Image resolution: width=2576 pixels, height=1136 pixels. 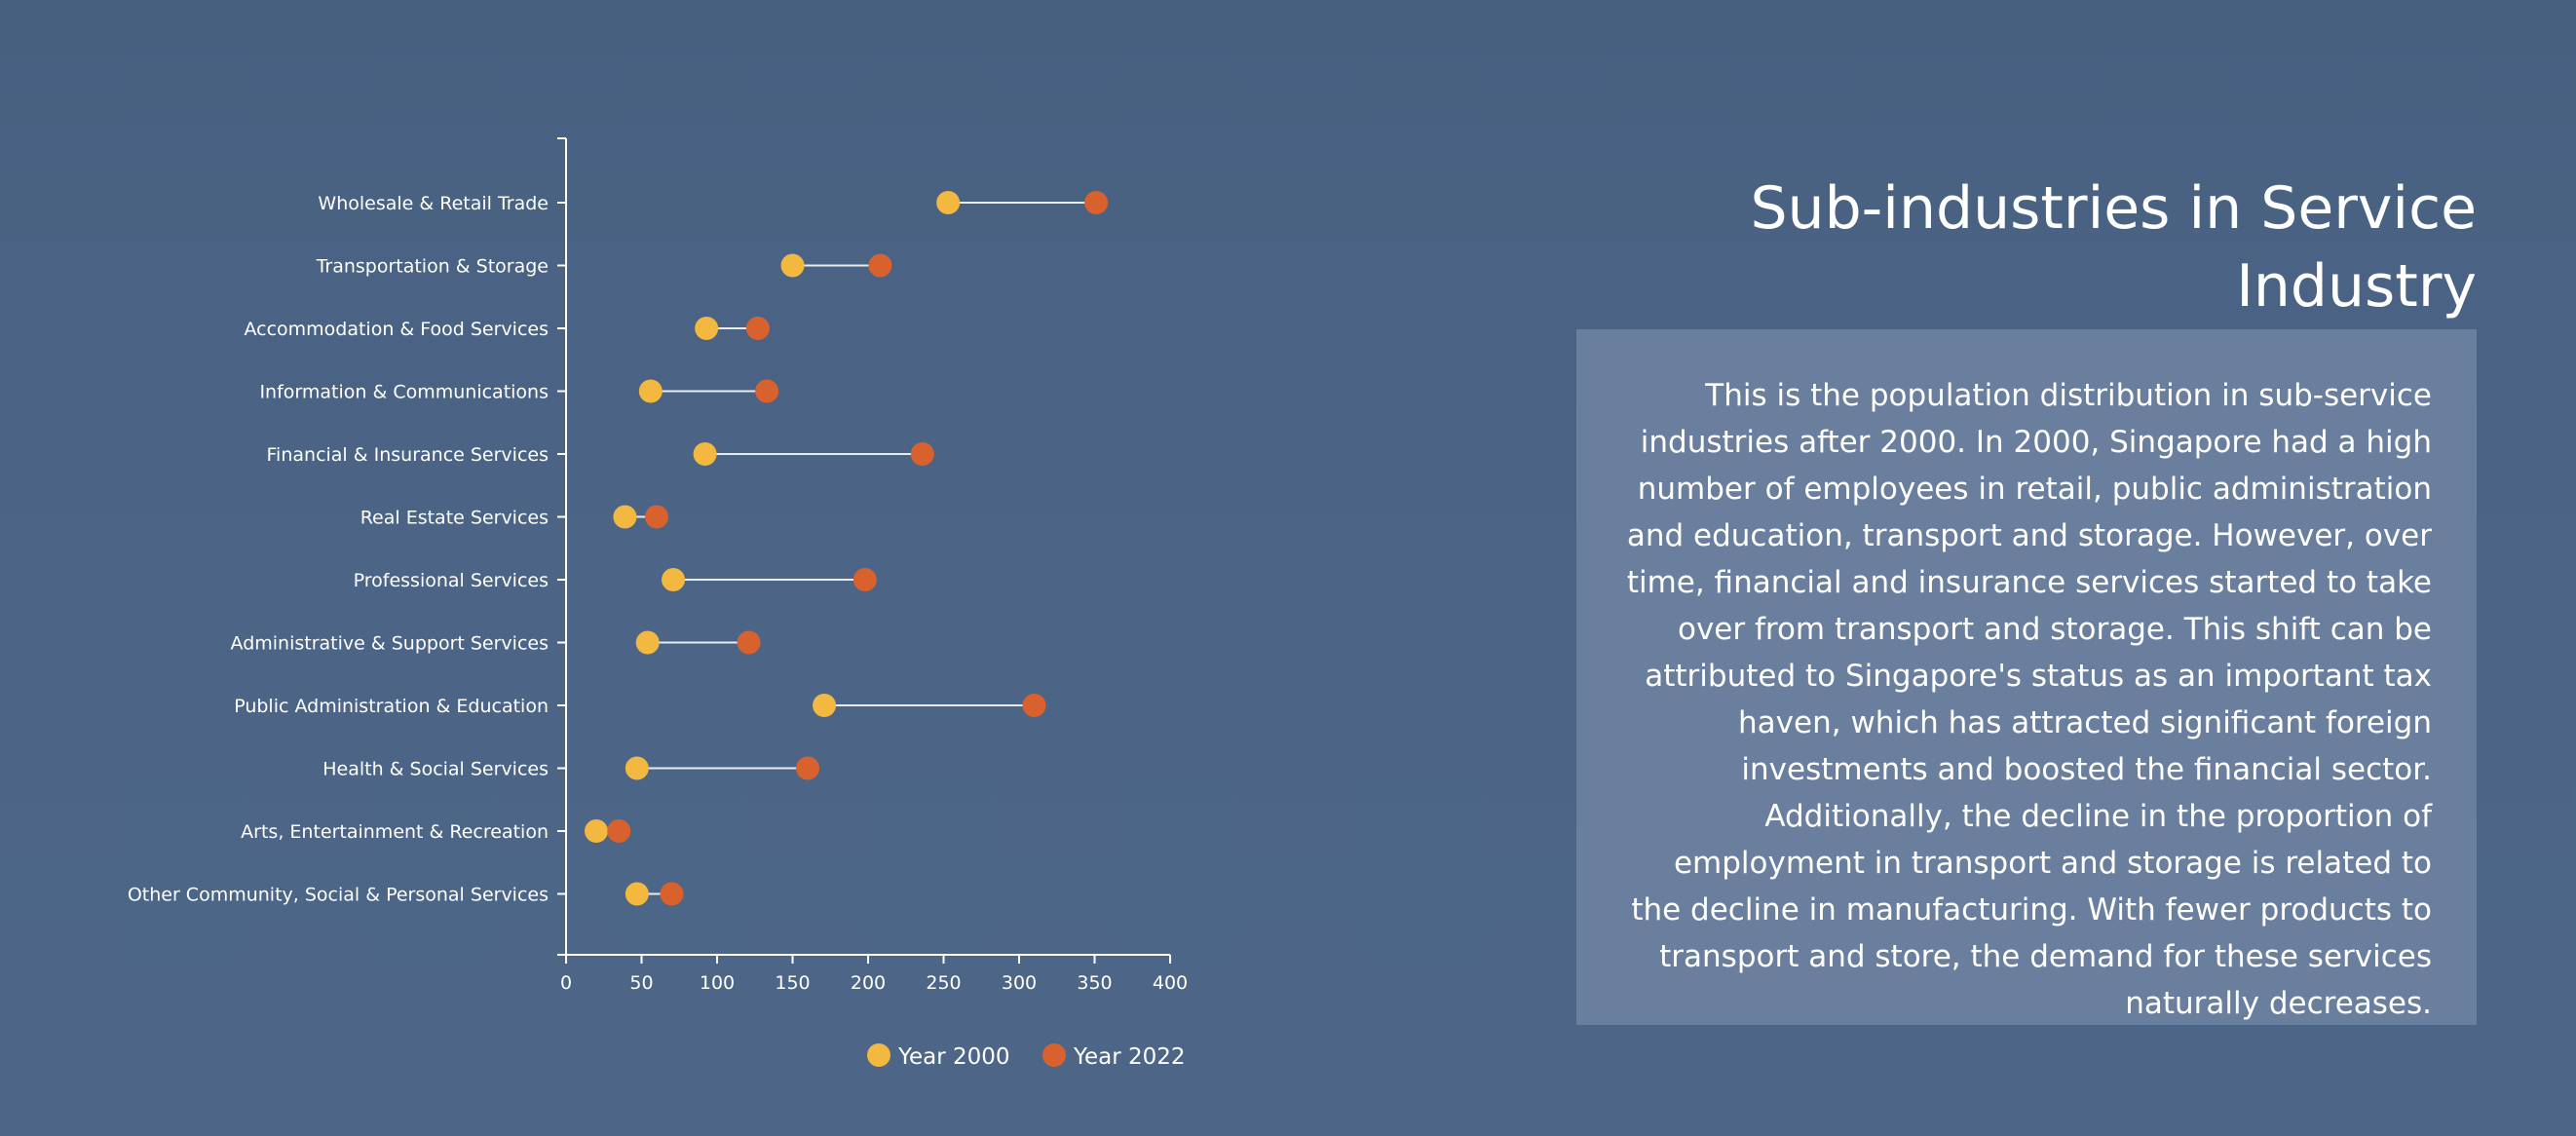 I want to click on y-tick-label: Administrative & Support Services, so click(x=390, y=644).